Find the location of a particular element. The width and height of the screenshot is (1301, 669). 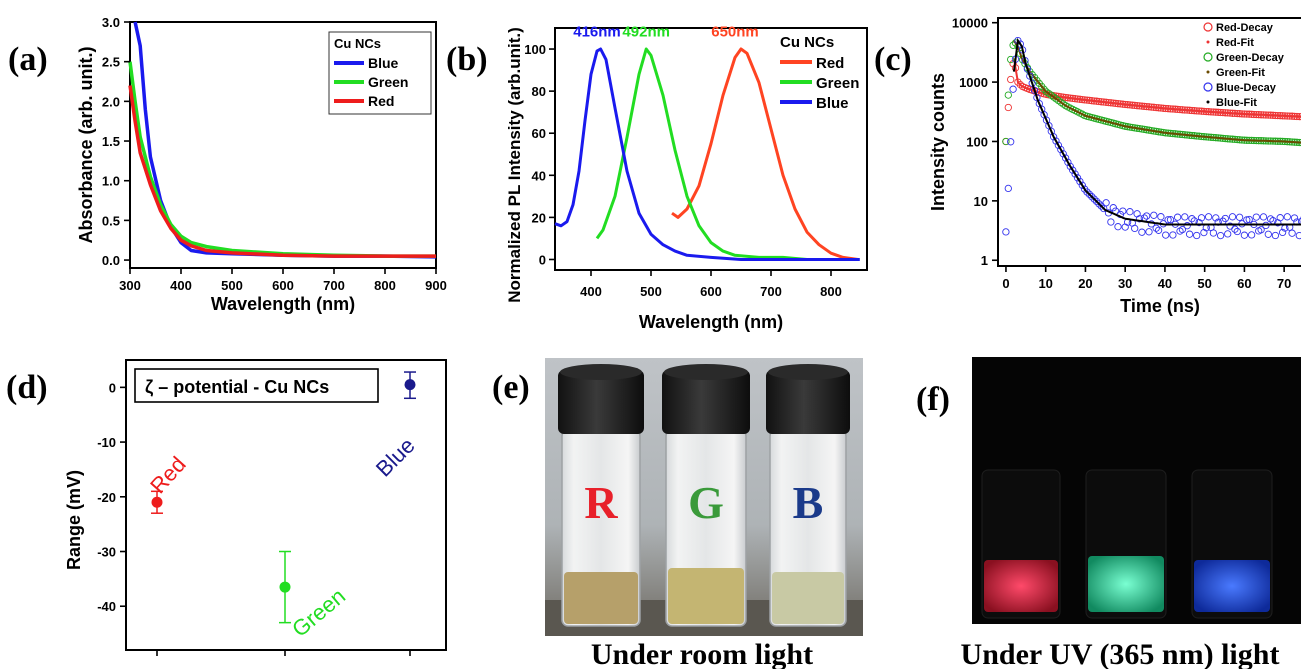

x-tick-label-a: 500 is located at coordinates (232, 285).